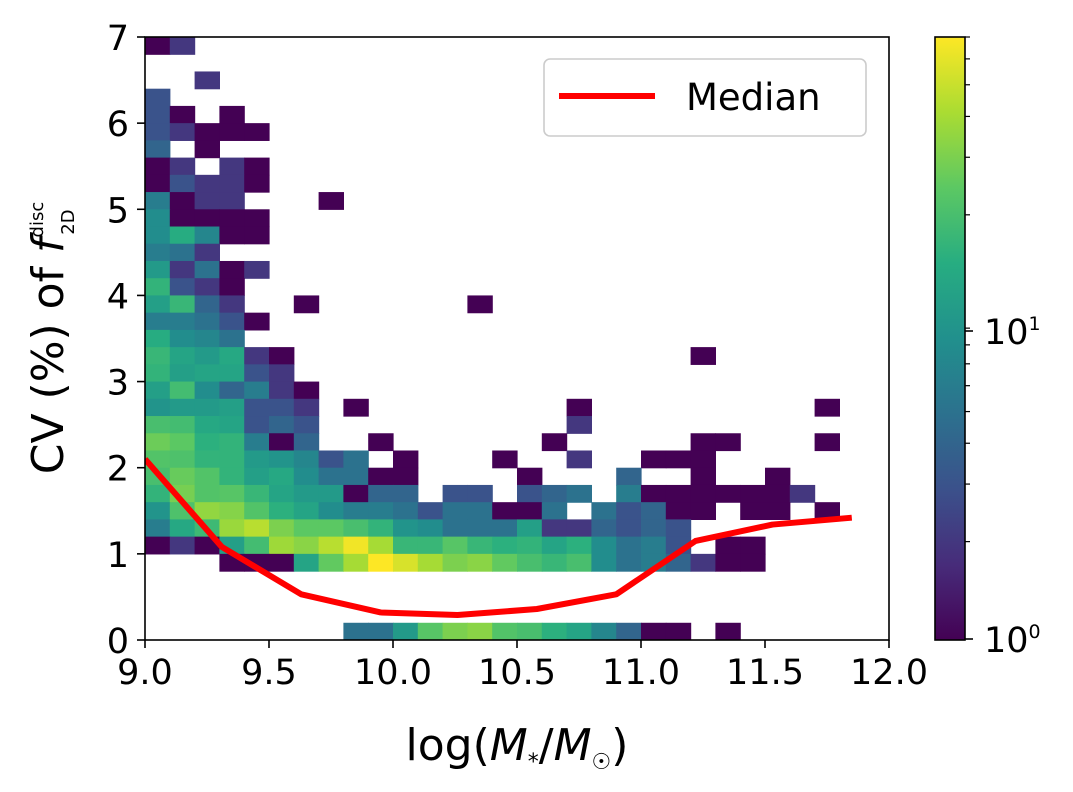 This screenshot has height=792, width=1073. What do you see at coordinates (1012, 333) in the screenshot?
I see `svg-text: 10¹` at bounding box center [1012, 333].